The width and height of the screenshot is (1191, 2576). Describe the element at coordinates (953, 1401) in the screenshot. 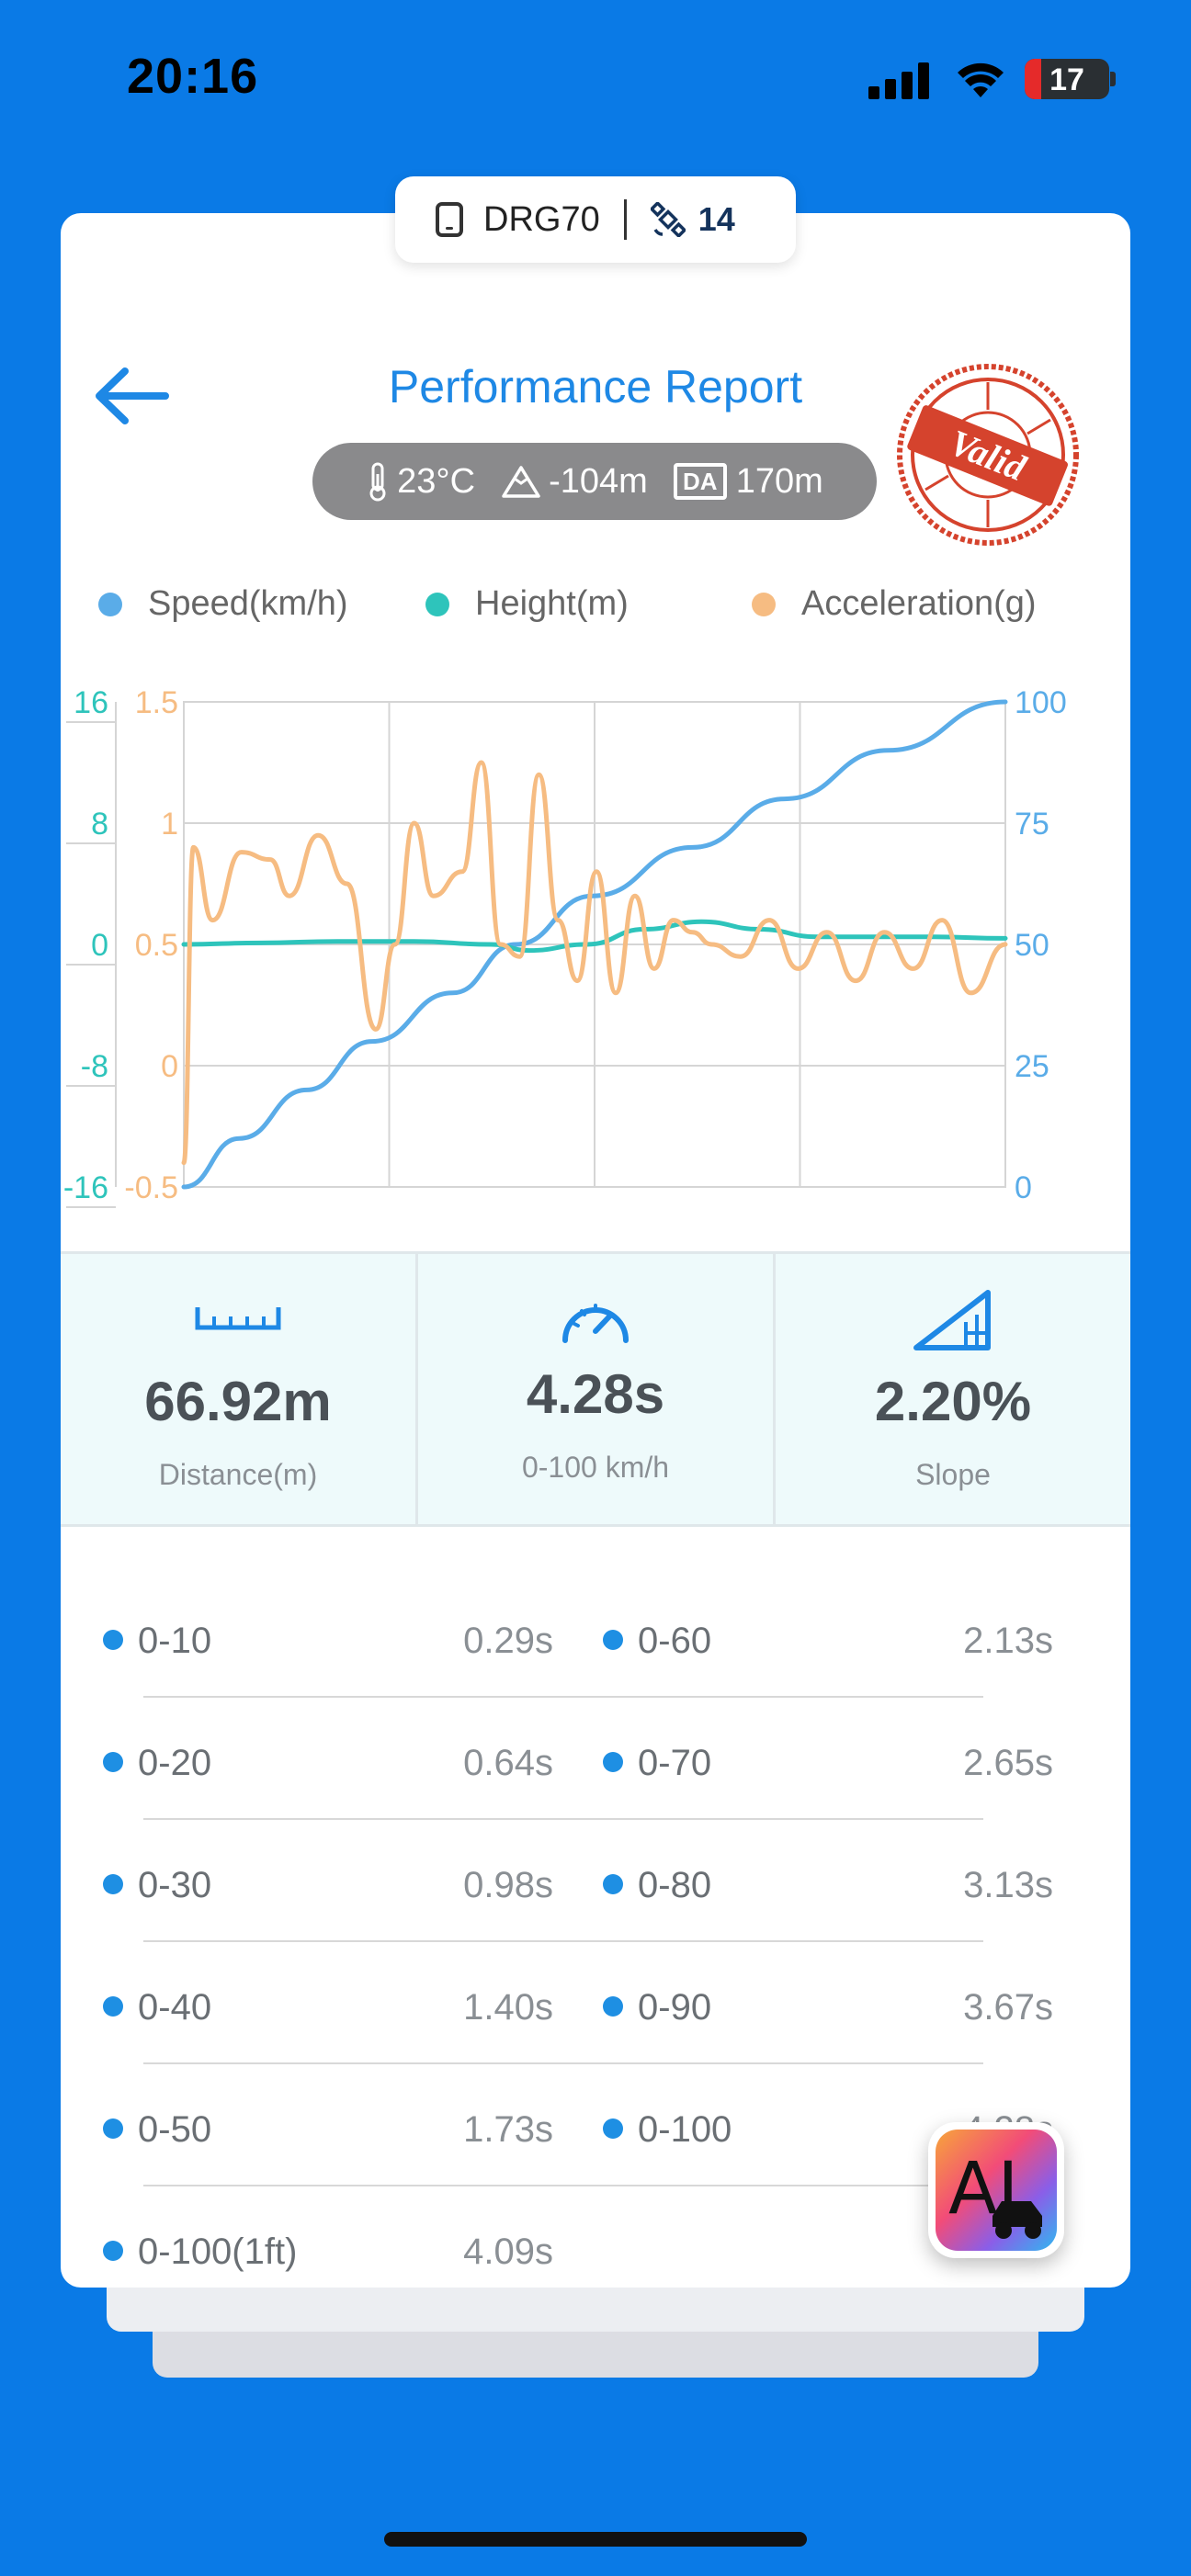

I see `stat-slope-value: 2.20%` at that location.